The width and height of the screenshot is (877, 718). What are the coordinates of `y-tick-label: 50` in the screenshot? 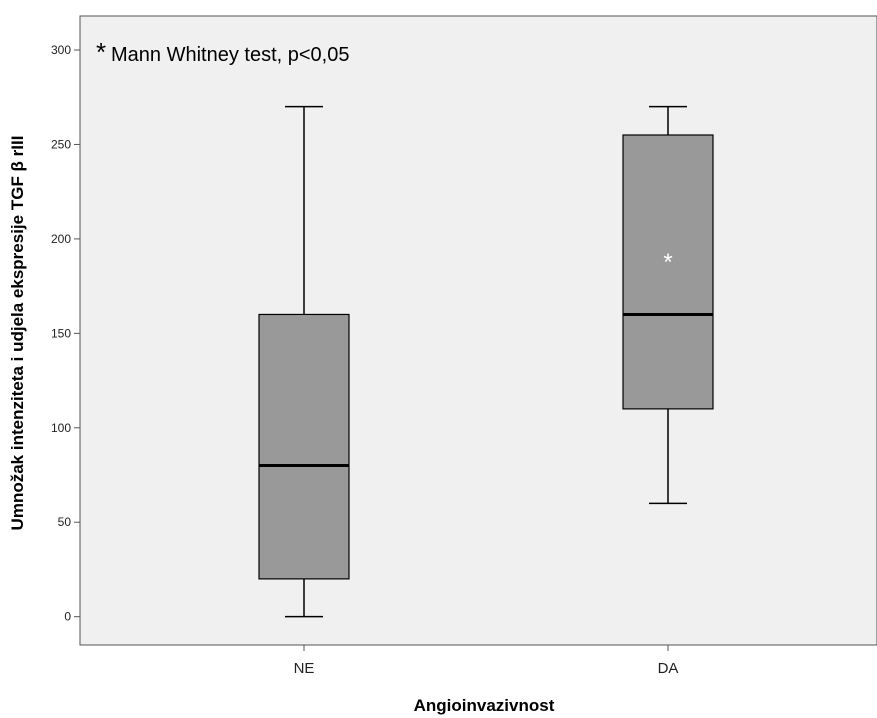 It's located at (65, 522).